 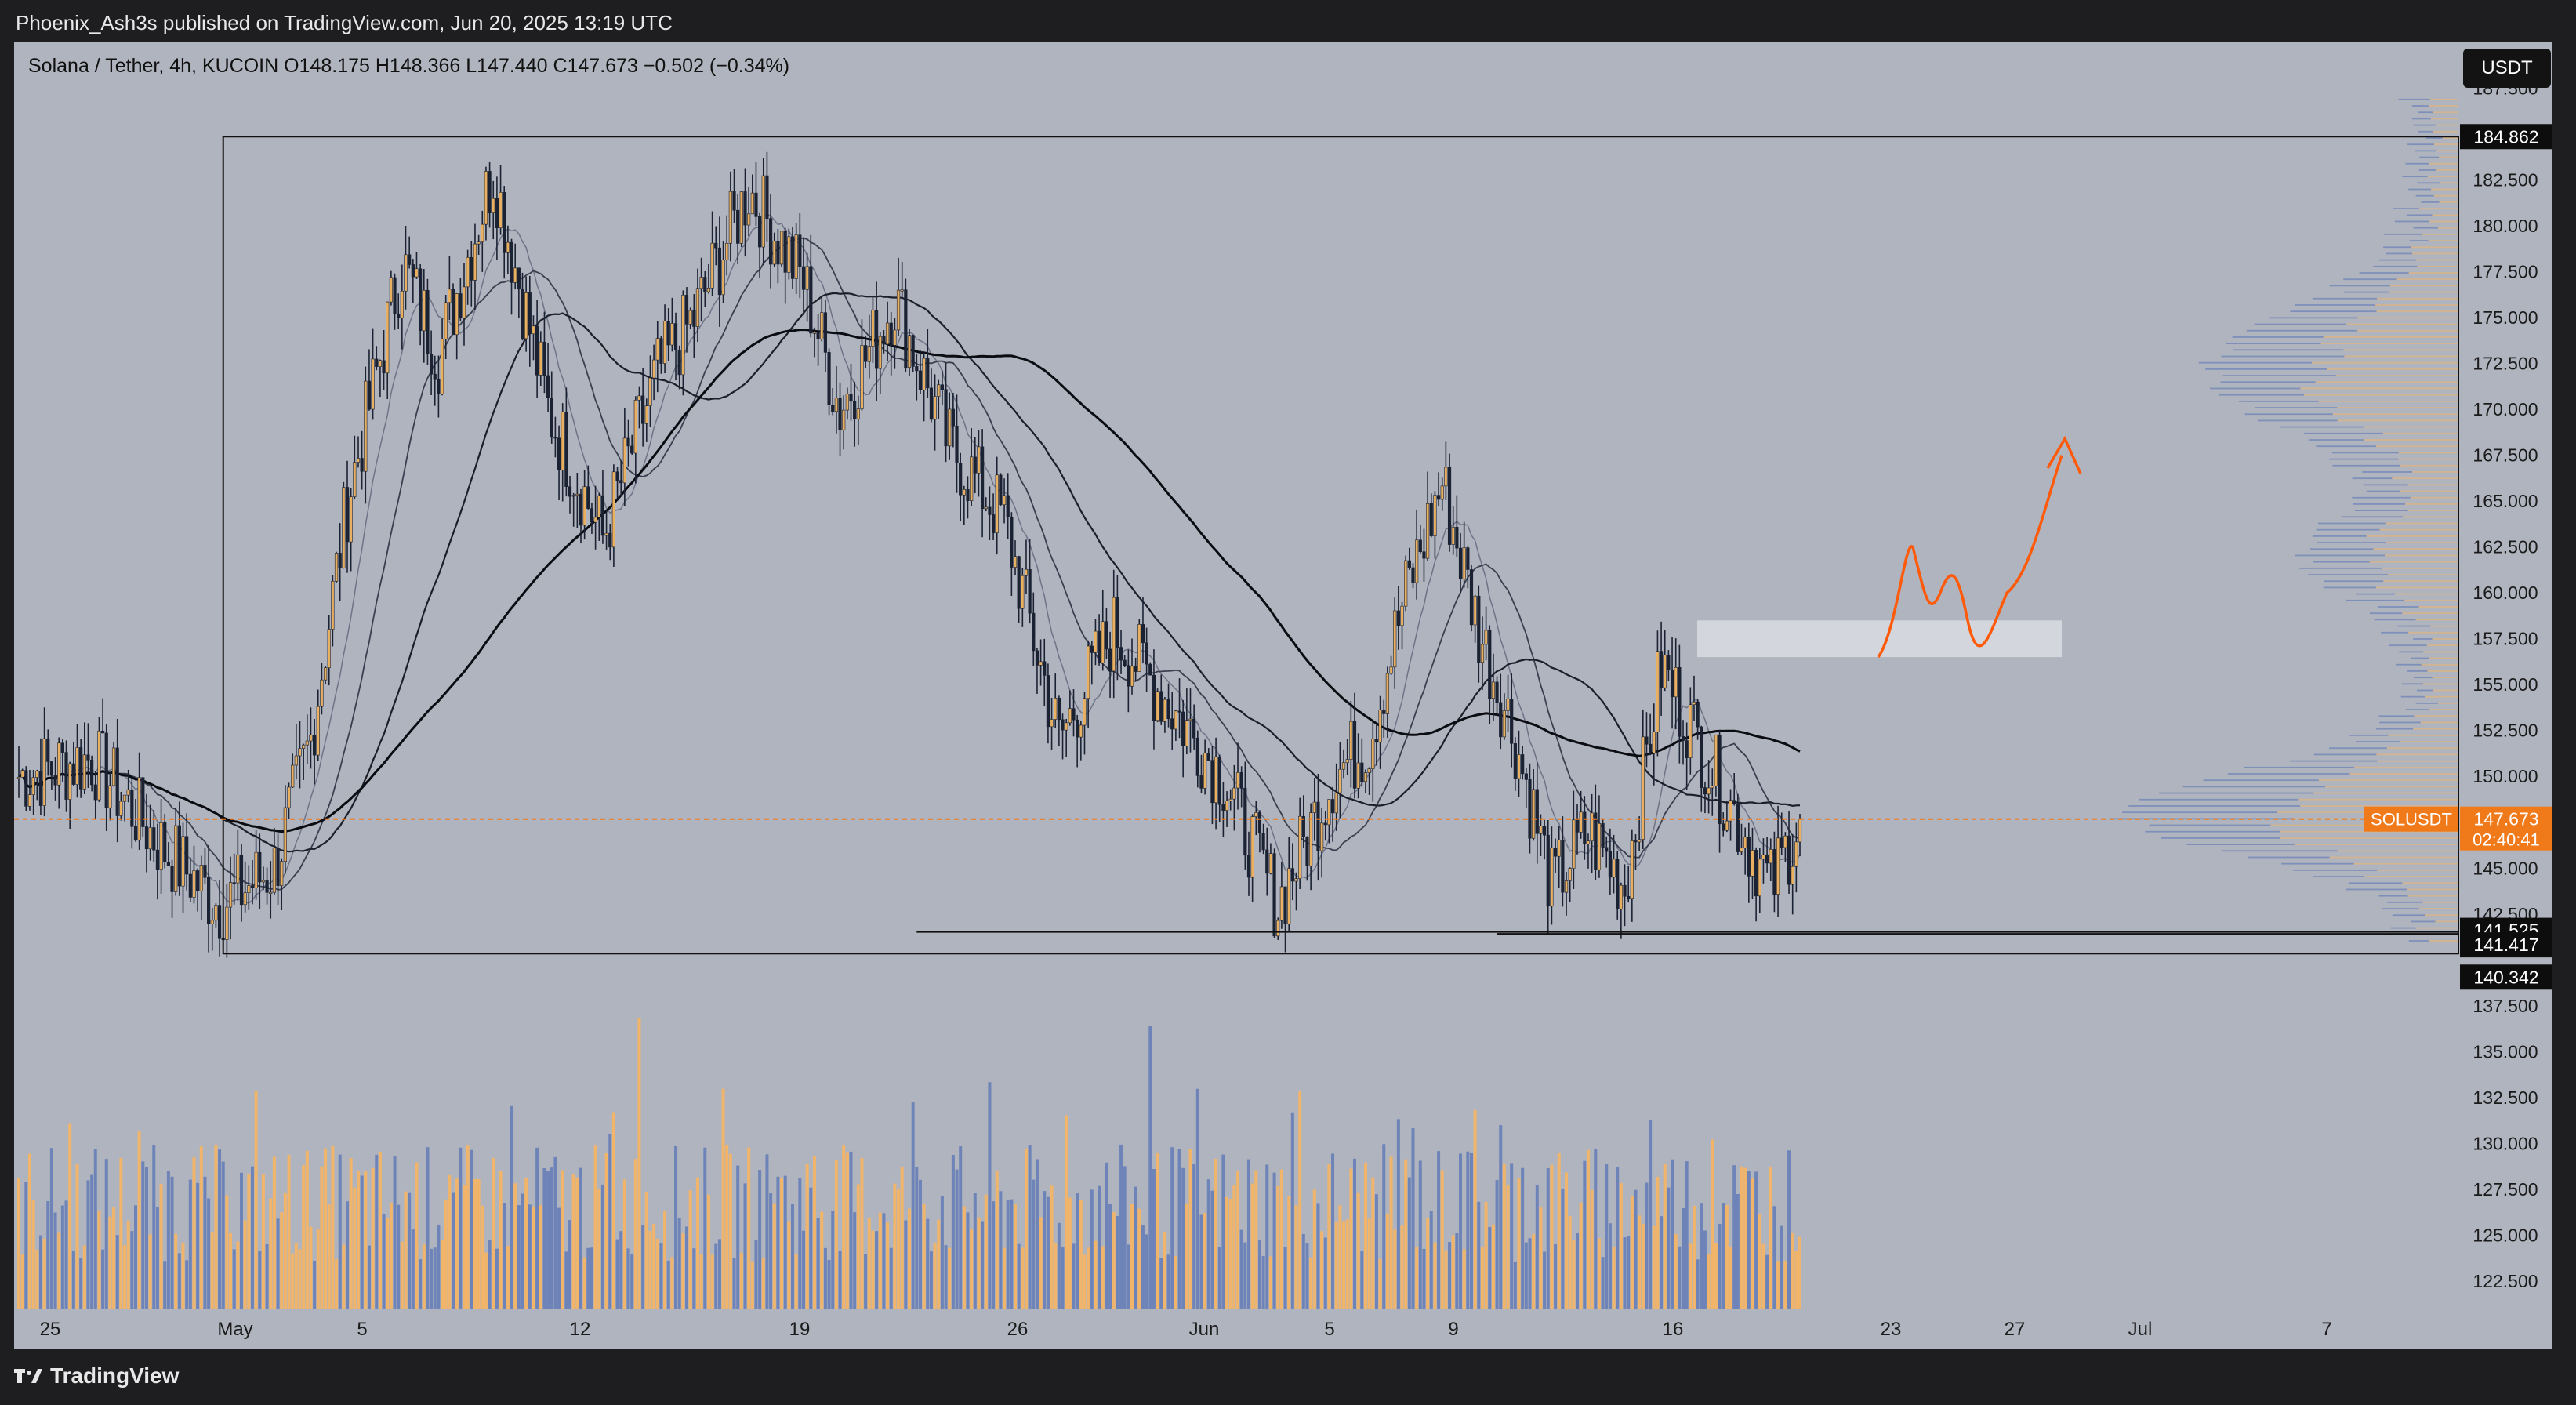 What do you see at coordinates (2411, 820) in the screenshot?
I see `symbol-tag: SOLUSDT` at bounding box center [2411, 820].